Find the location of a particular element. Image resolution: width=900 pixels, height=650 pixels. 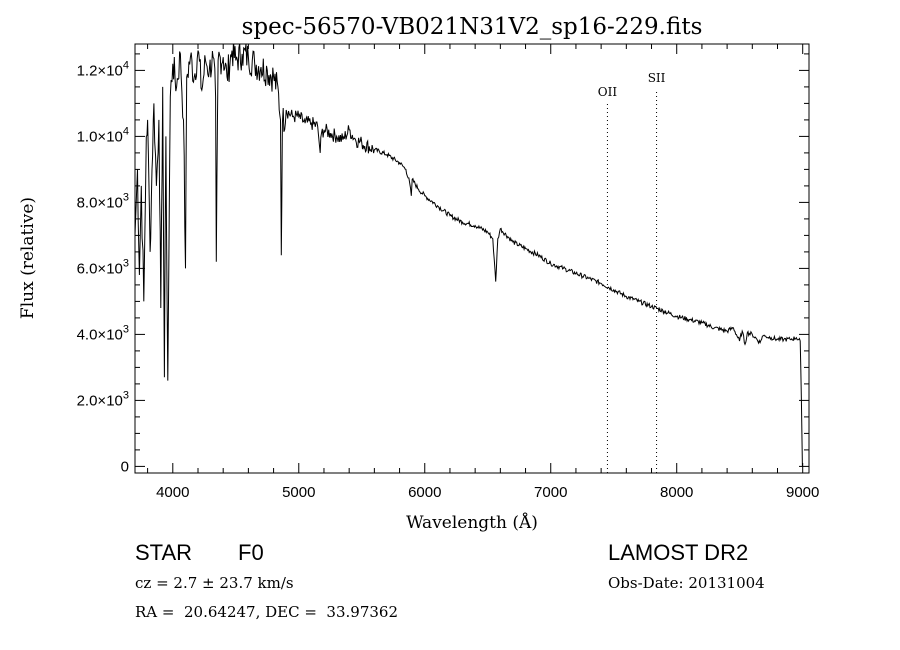

emission-line-markers: OII SII is located at coordinates (632, 272).